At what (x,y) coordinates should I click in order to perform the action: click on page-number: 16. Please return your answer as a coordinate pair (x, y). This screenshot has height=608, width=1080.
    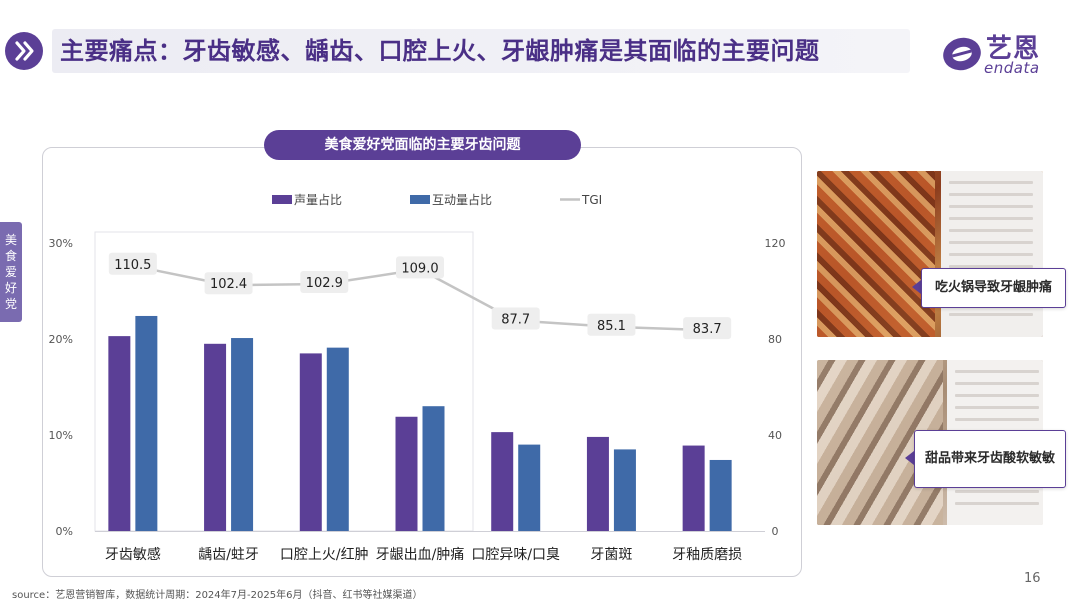
    Looking at the image, I should click on (1032, 578).